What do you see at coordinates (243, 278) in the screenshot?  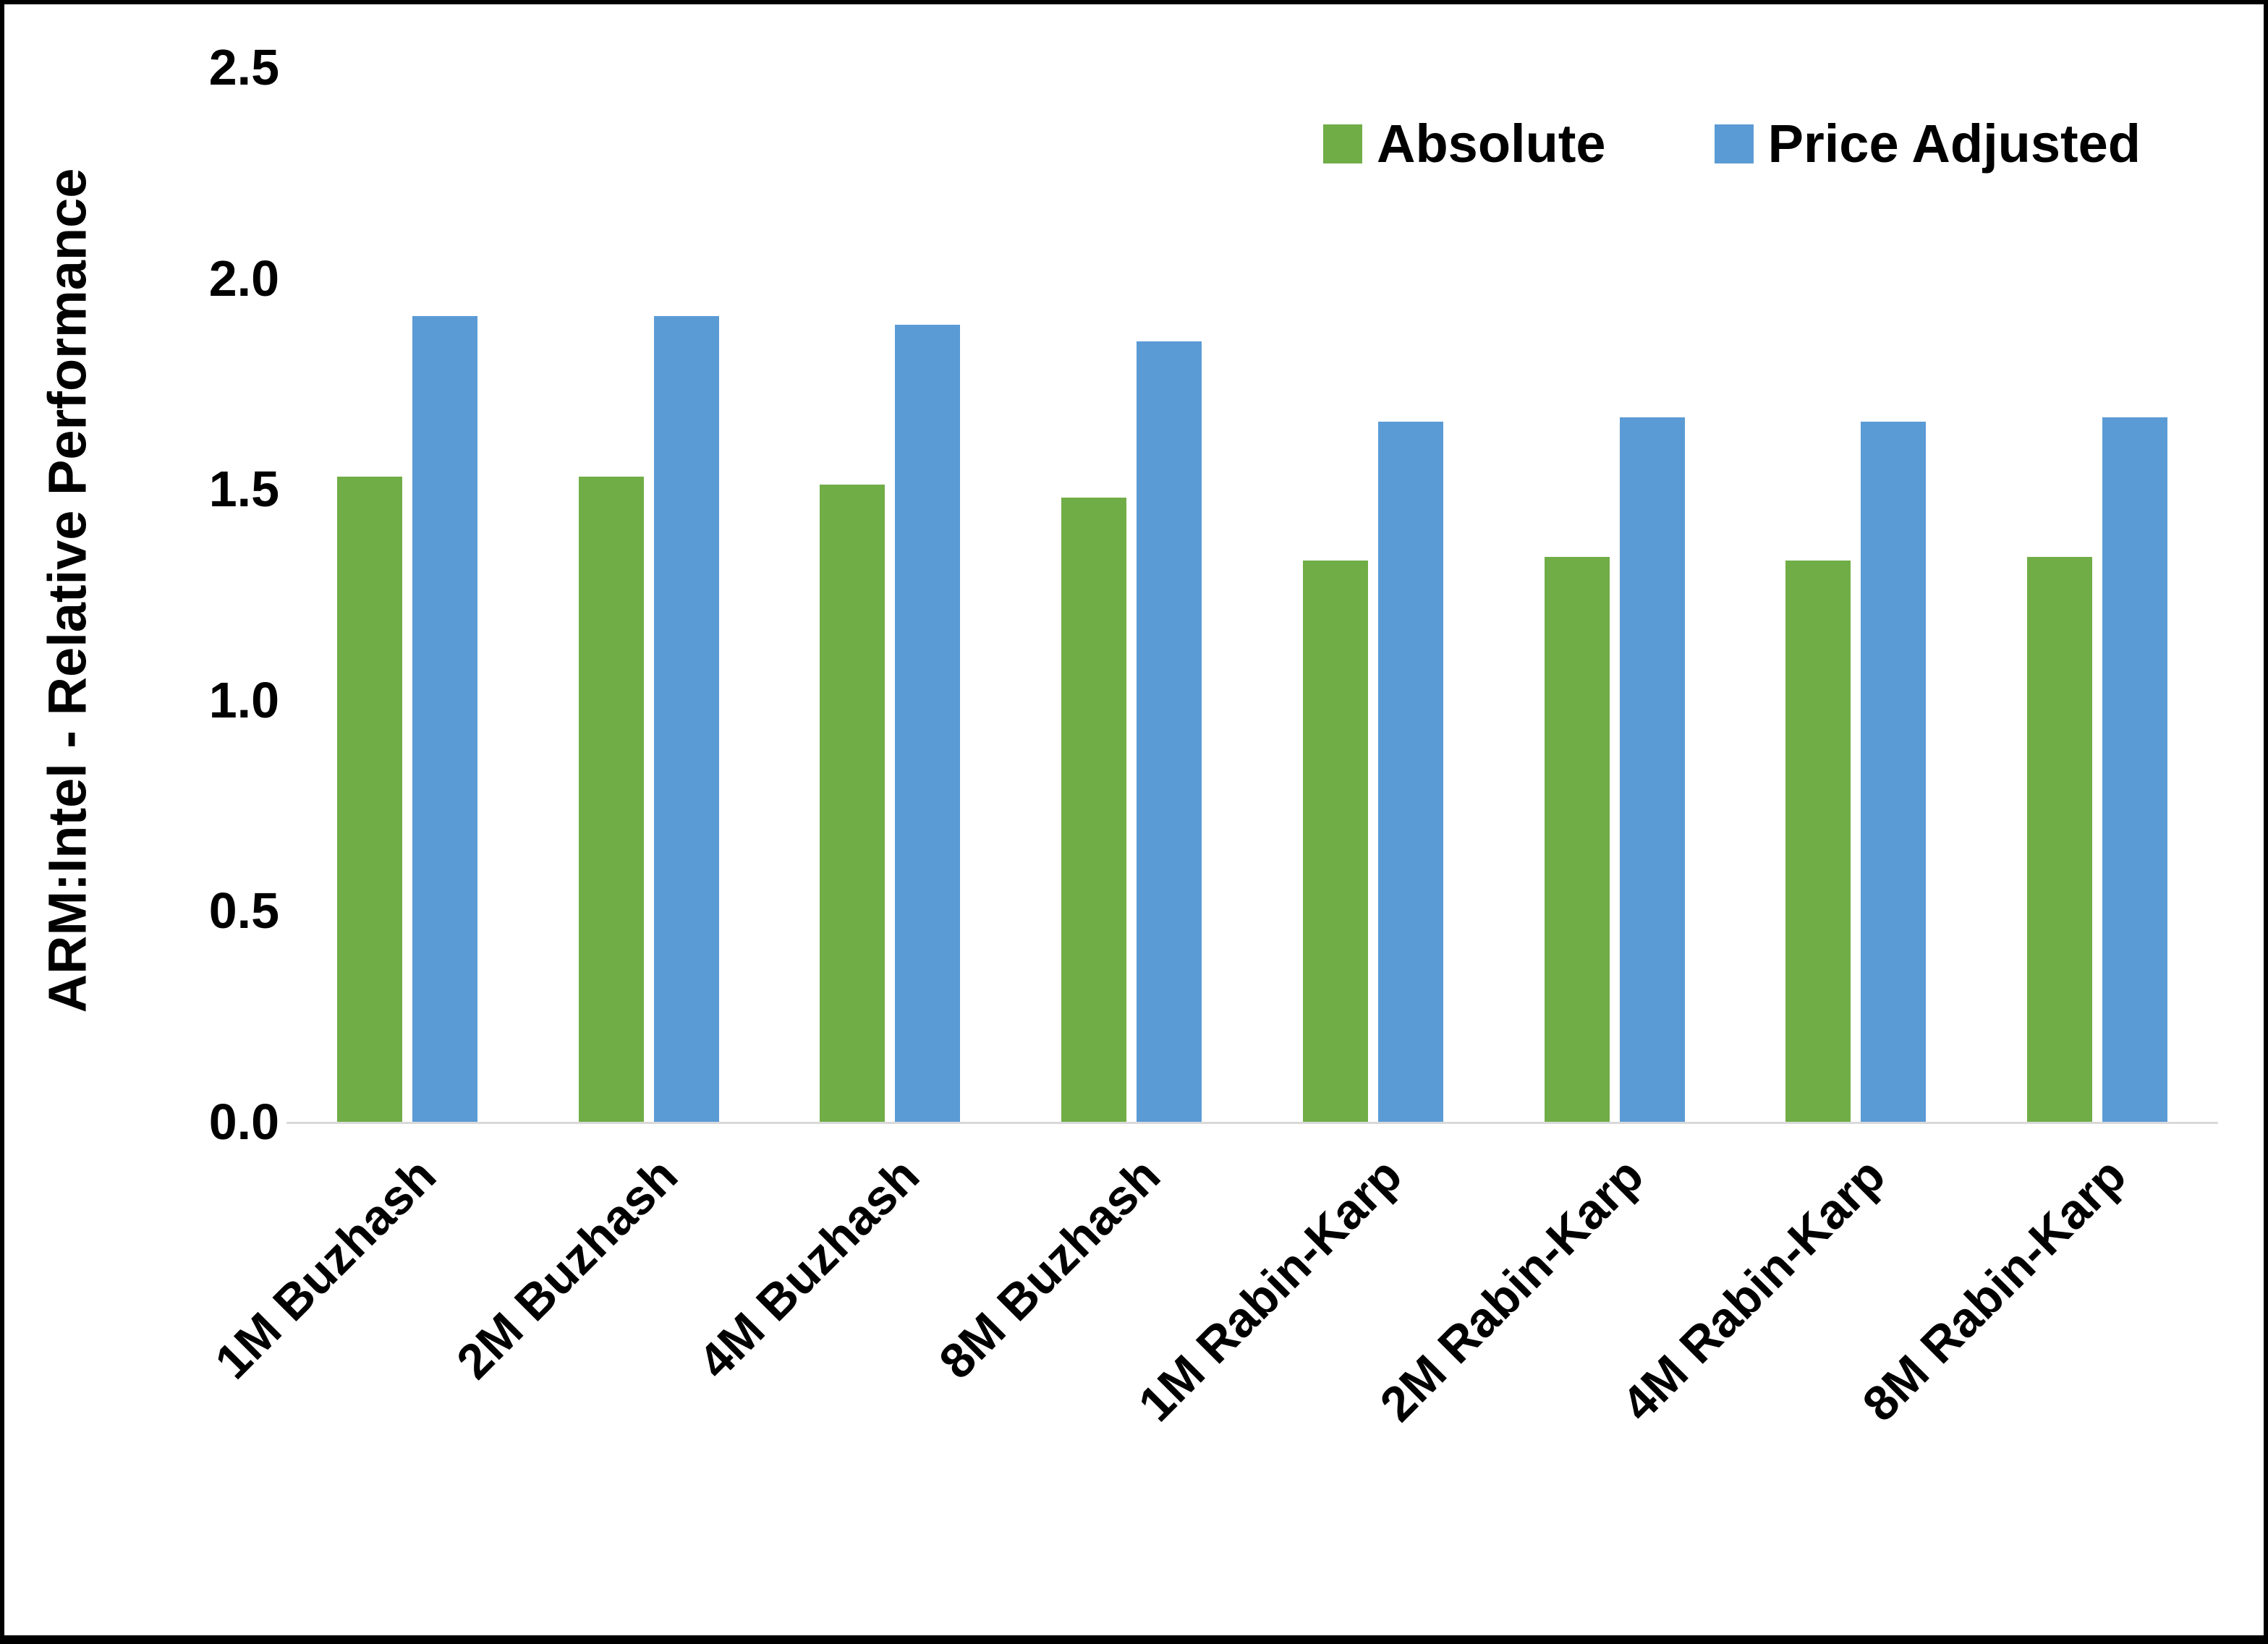 I see `y-tick-label: 2.0` at bounding box center [243, 278].